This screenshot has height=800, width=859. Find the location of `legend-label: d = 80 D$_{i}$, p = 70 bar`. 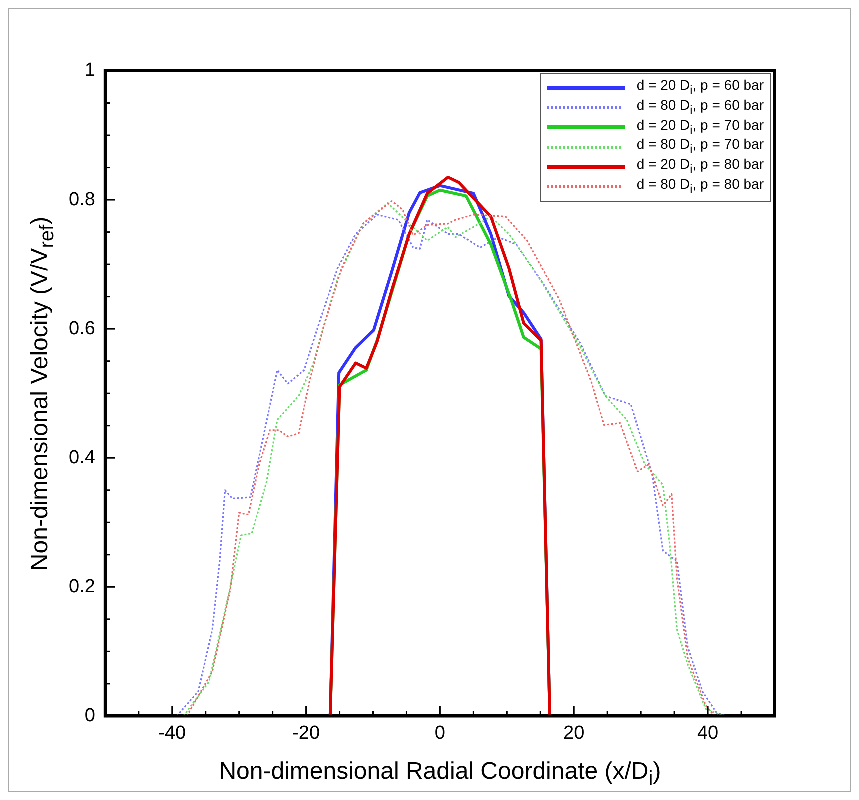

legend-label: d = 80 D$_{i}$, p = 70 bar is located at coordinates (700, 147).